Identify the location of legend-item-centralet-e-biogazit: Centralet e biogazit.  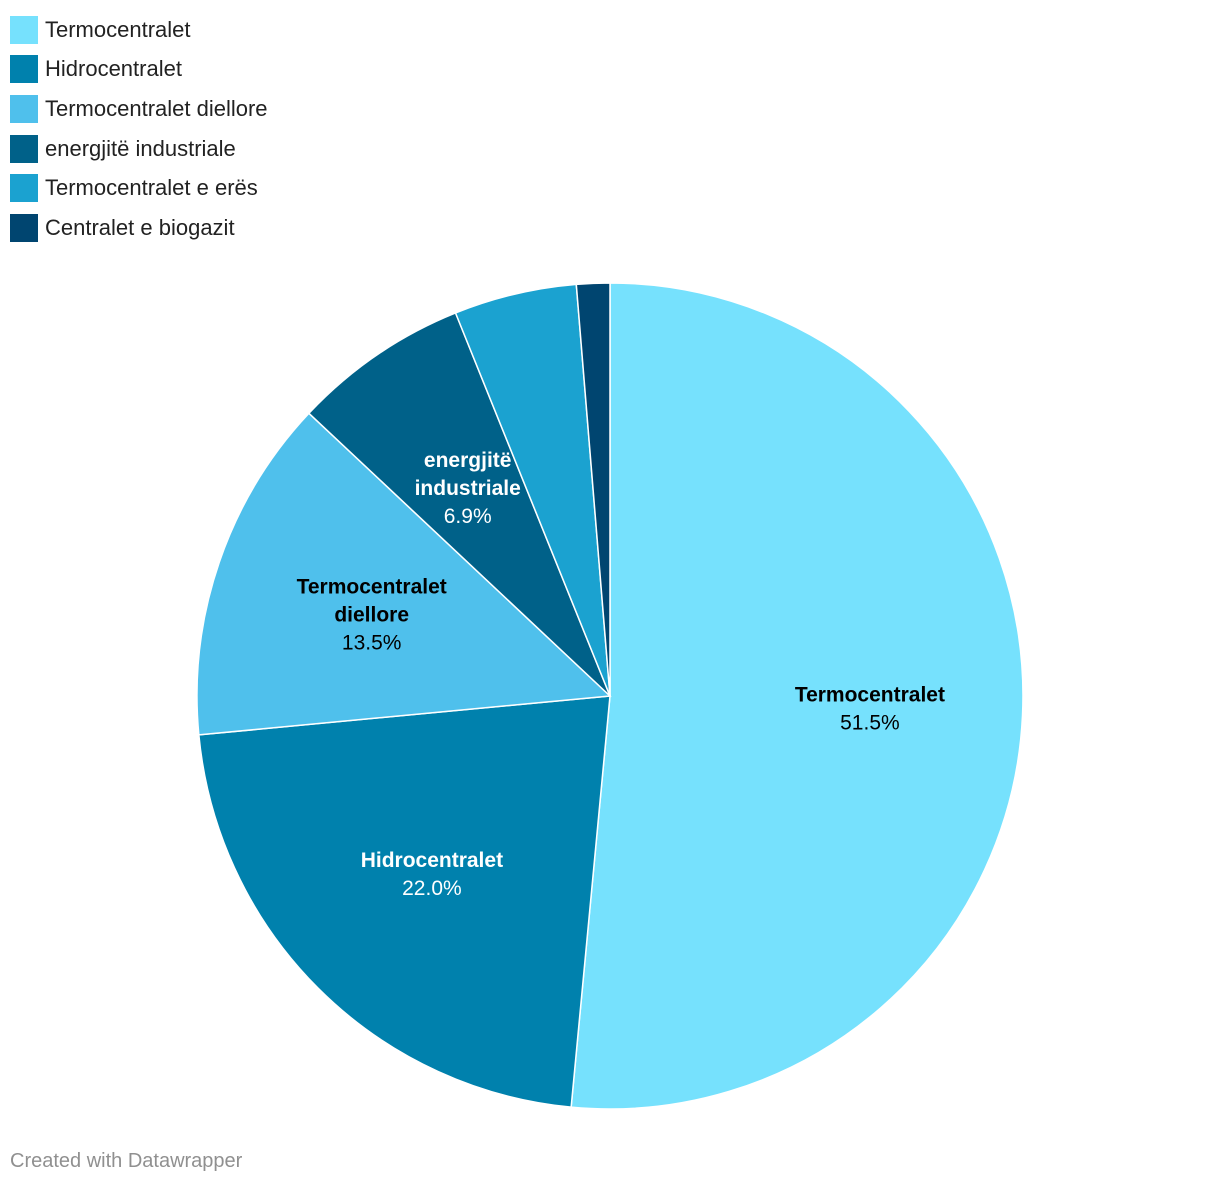
(139, 228).